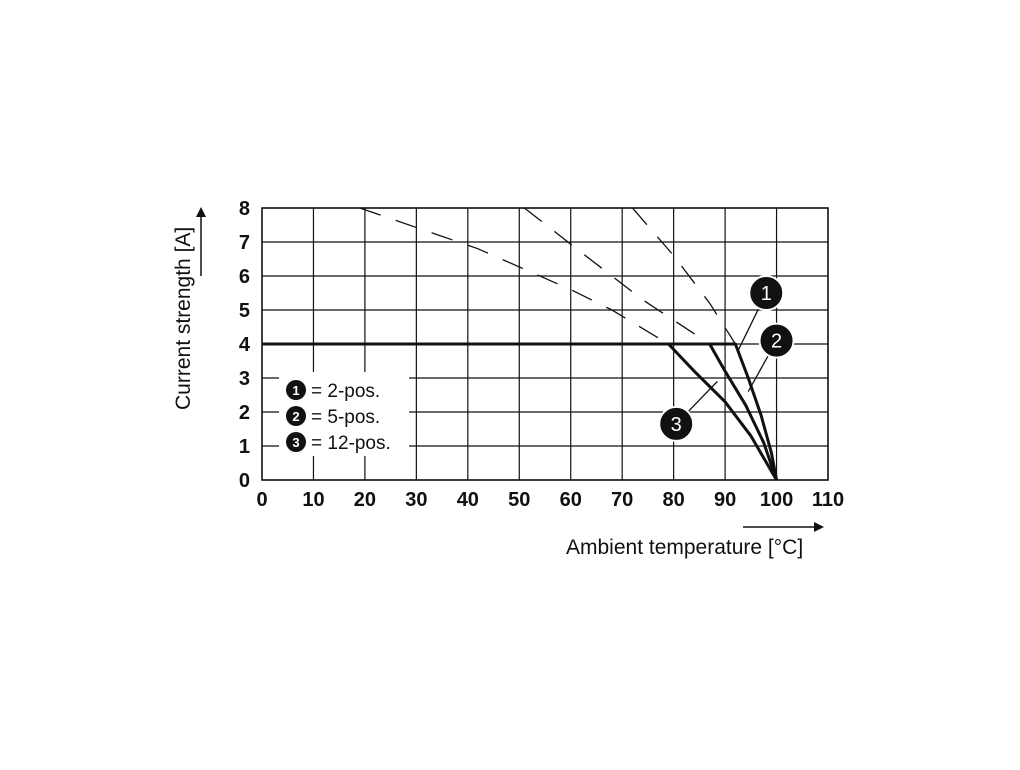 This screenshot has height=770, width=1020. I want to click on callout-3-label: 3, so click(676, 425).